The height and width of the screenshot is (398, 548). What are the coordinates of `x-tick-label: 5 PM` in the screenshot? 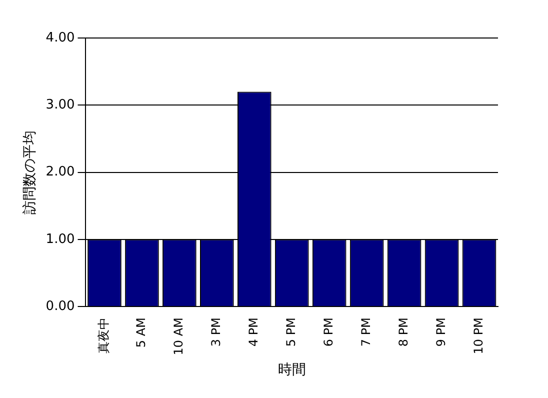 It's located at (291, 332).